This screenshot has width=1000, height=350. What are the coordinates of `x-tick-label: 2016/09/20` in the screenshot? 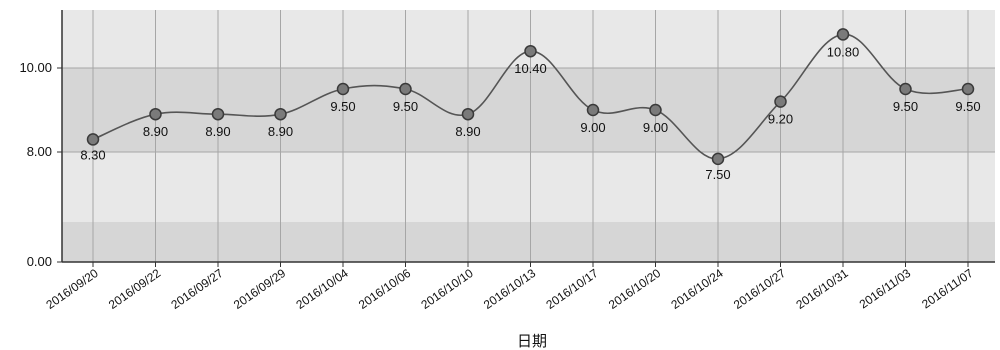 It's located at (71, 289).